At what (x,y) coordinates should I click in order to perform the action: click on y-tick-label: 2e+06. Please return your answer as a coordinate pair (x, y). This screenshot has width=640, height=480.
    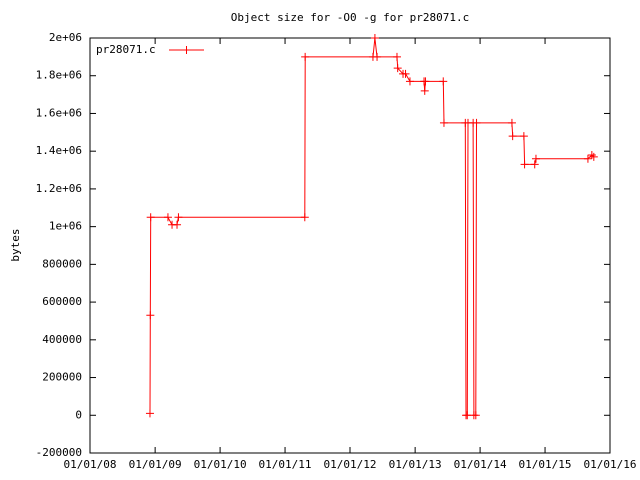
    Looking at the image, I should click on (65, 37).